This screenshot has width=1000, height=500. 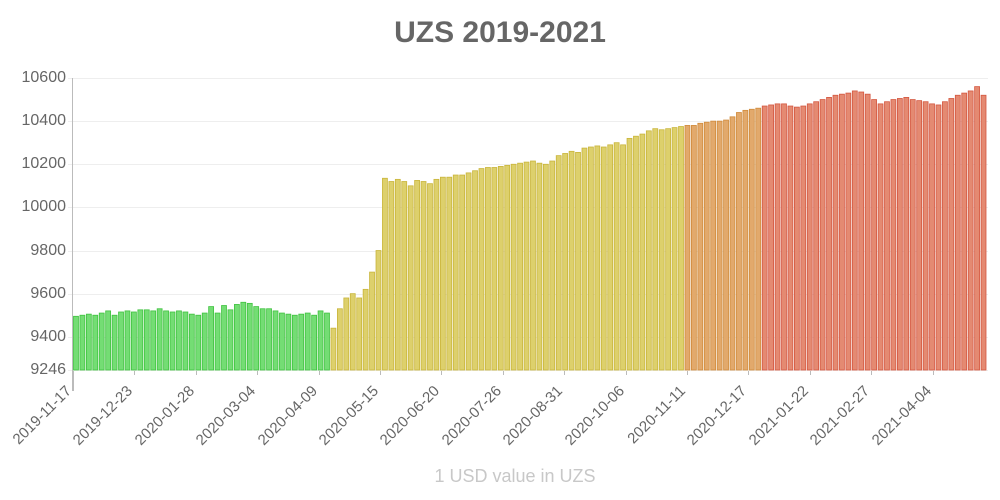 What do you see at coordinates (44, 121) in the screenshot?
I see `y-tick-label: 10400` at bounding box center [44, 121].